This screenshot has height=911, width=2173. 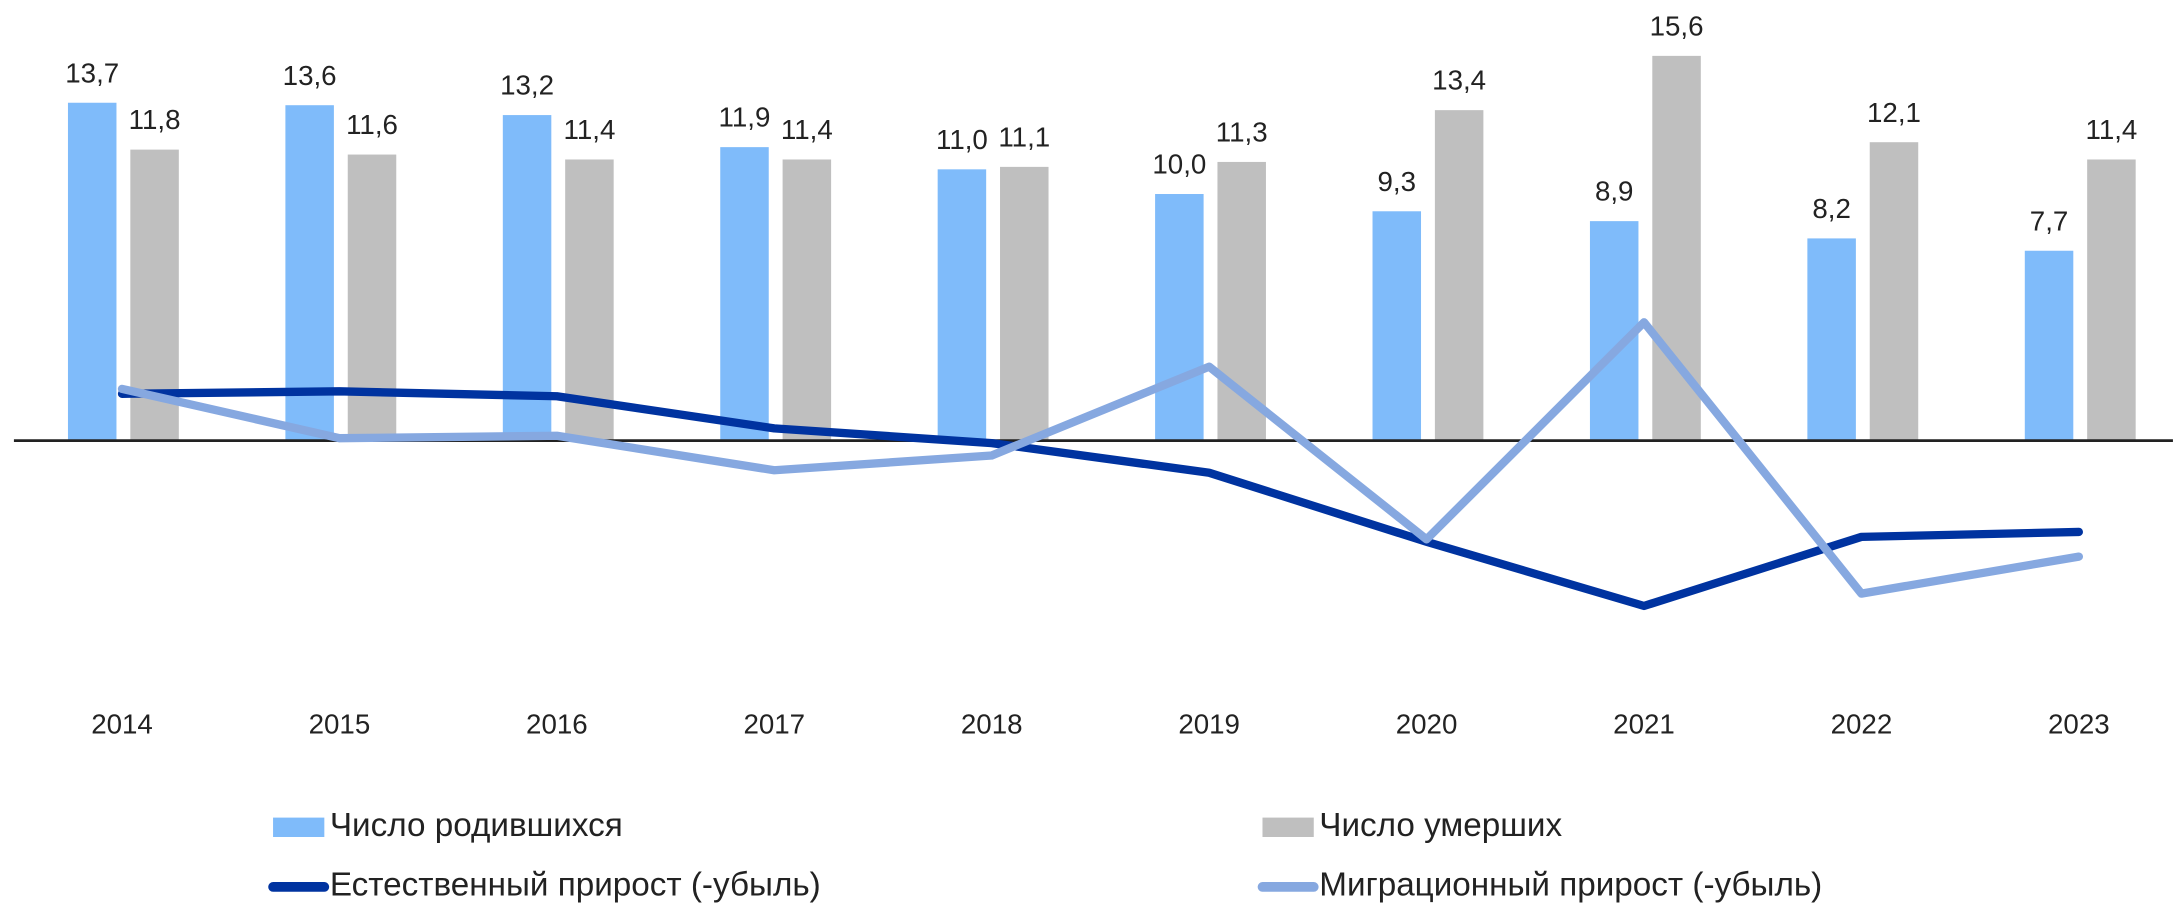 I want to click on x-tick-label: 2019, so click(x=1209, y=723).